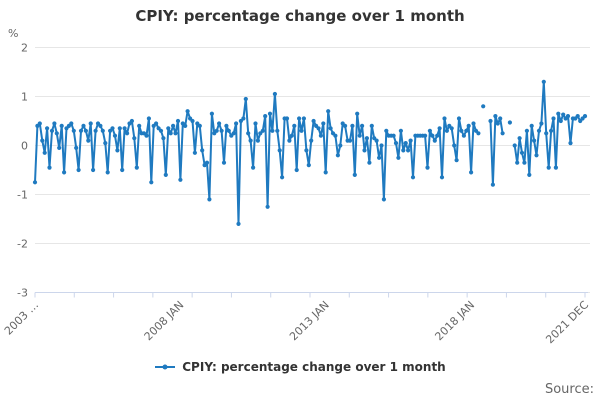 This screenshot has height=400, width=600. What do you see at coordinates (300, 367) in the screenshot?
I see `legend-item: CPIY: percentage change over 1 month` at bounding box center [300, 367].